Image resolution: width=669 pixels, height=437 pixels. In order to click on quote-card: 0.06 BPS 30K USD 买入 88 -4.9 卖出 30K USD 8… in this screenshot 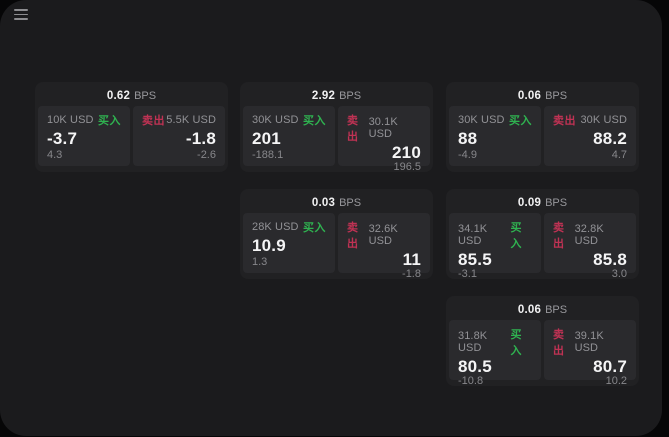, I will do `click(542, 127)`.